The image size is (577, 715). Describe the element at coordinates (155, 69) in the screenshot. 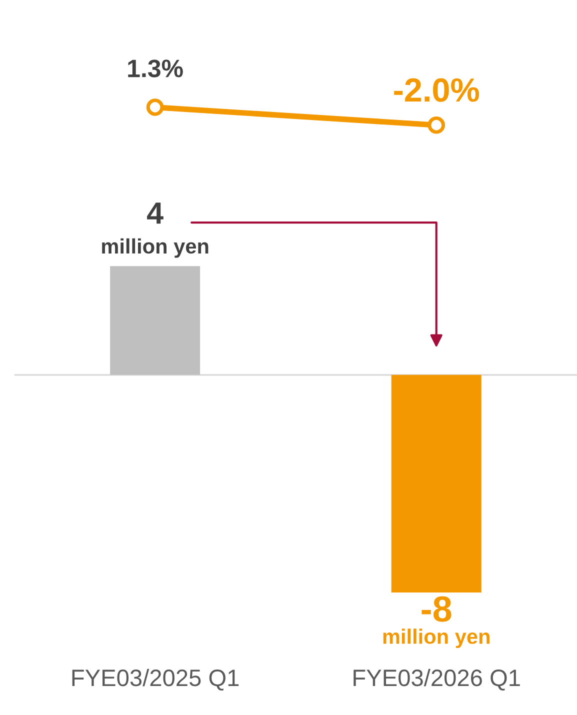

I see `data-label: 1.3%` at that location.